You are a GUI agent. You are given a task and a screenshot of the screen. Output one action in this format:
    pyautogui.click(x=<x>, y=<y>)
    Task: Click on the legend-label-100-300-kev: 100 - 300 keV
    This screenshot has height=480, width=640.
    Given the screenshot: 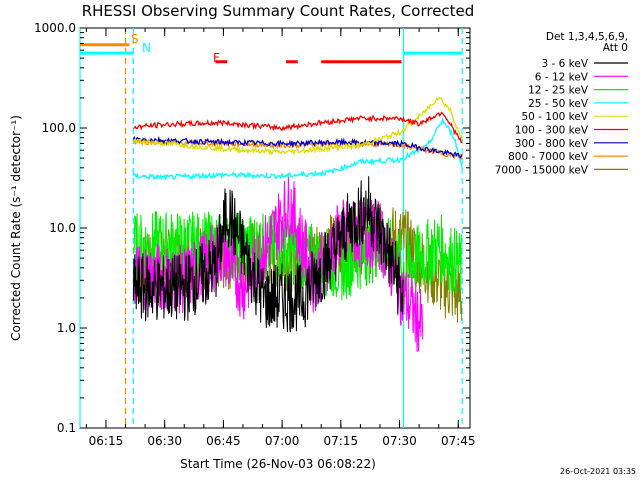 What is the action you would take?
    pyautogui.click(x=552, y=131)
    